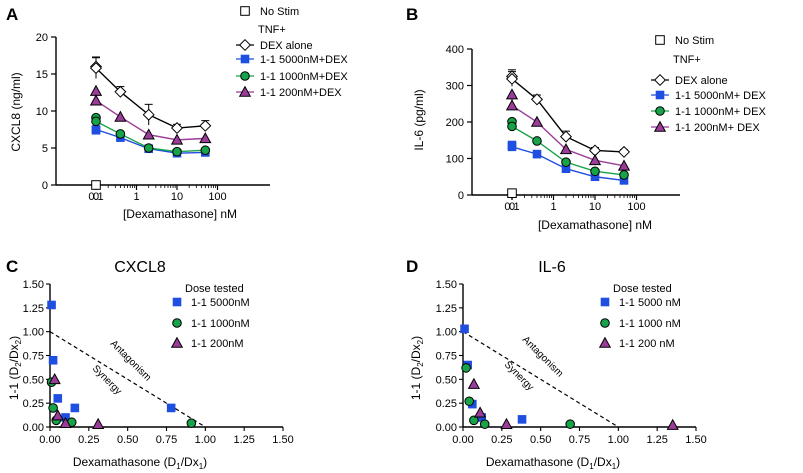 The image size is (803, 473). What do you see at coordinates (214, 289) in the screenshot?
I see `panel-c-legend-title: Dose tested` at bounding box center [214, 289].